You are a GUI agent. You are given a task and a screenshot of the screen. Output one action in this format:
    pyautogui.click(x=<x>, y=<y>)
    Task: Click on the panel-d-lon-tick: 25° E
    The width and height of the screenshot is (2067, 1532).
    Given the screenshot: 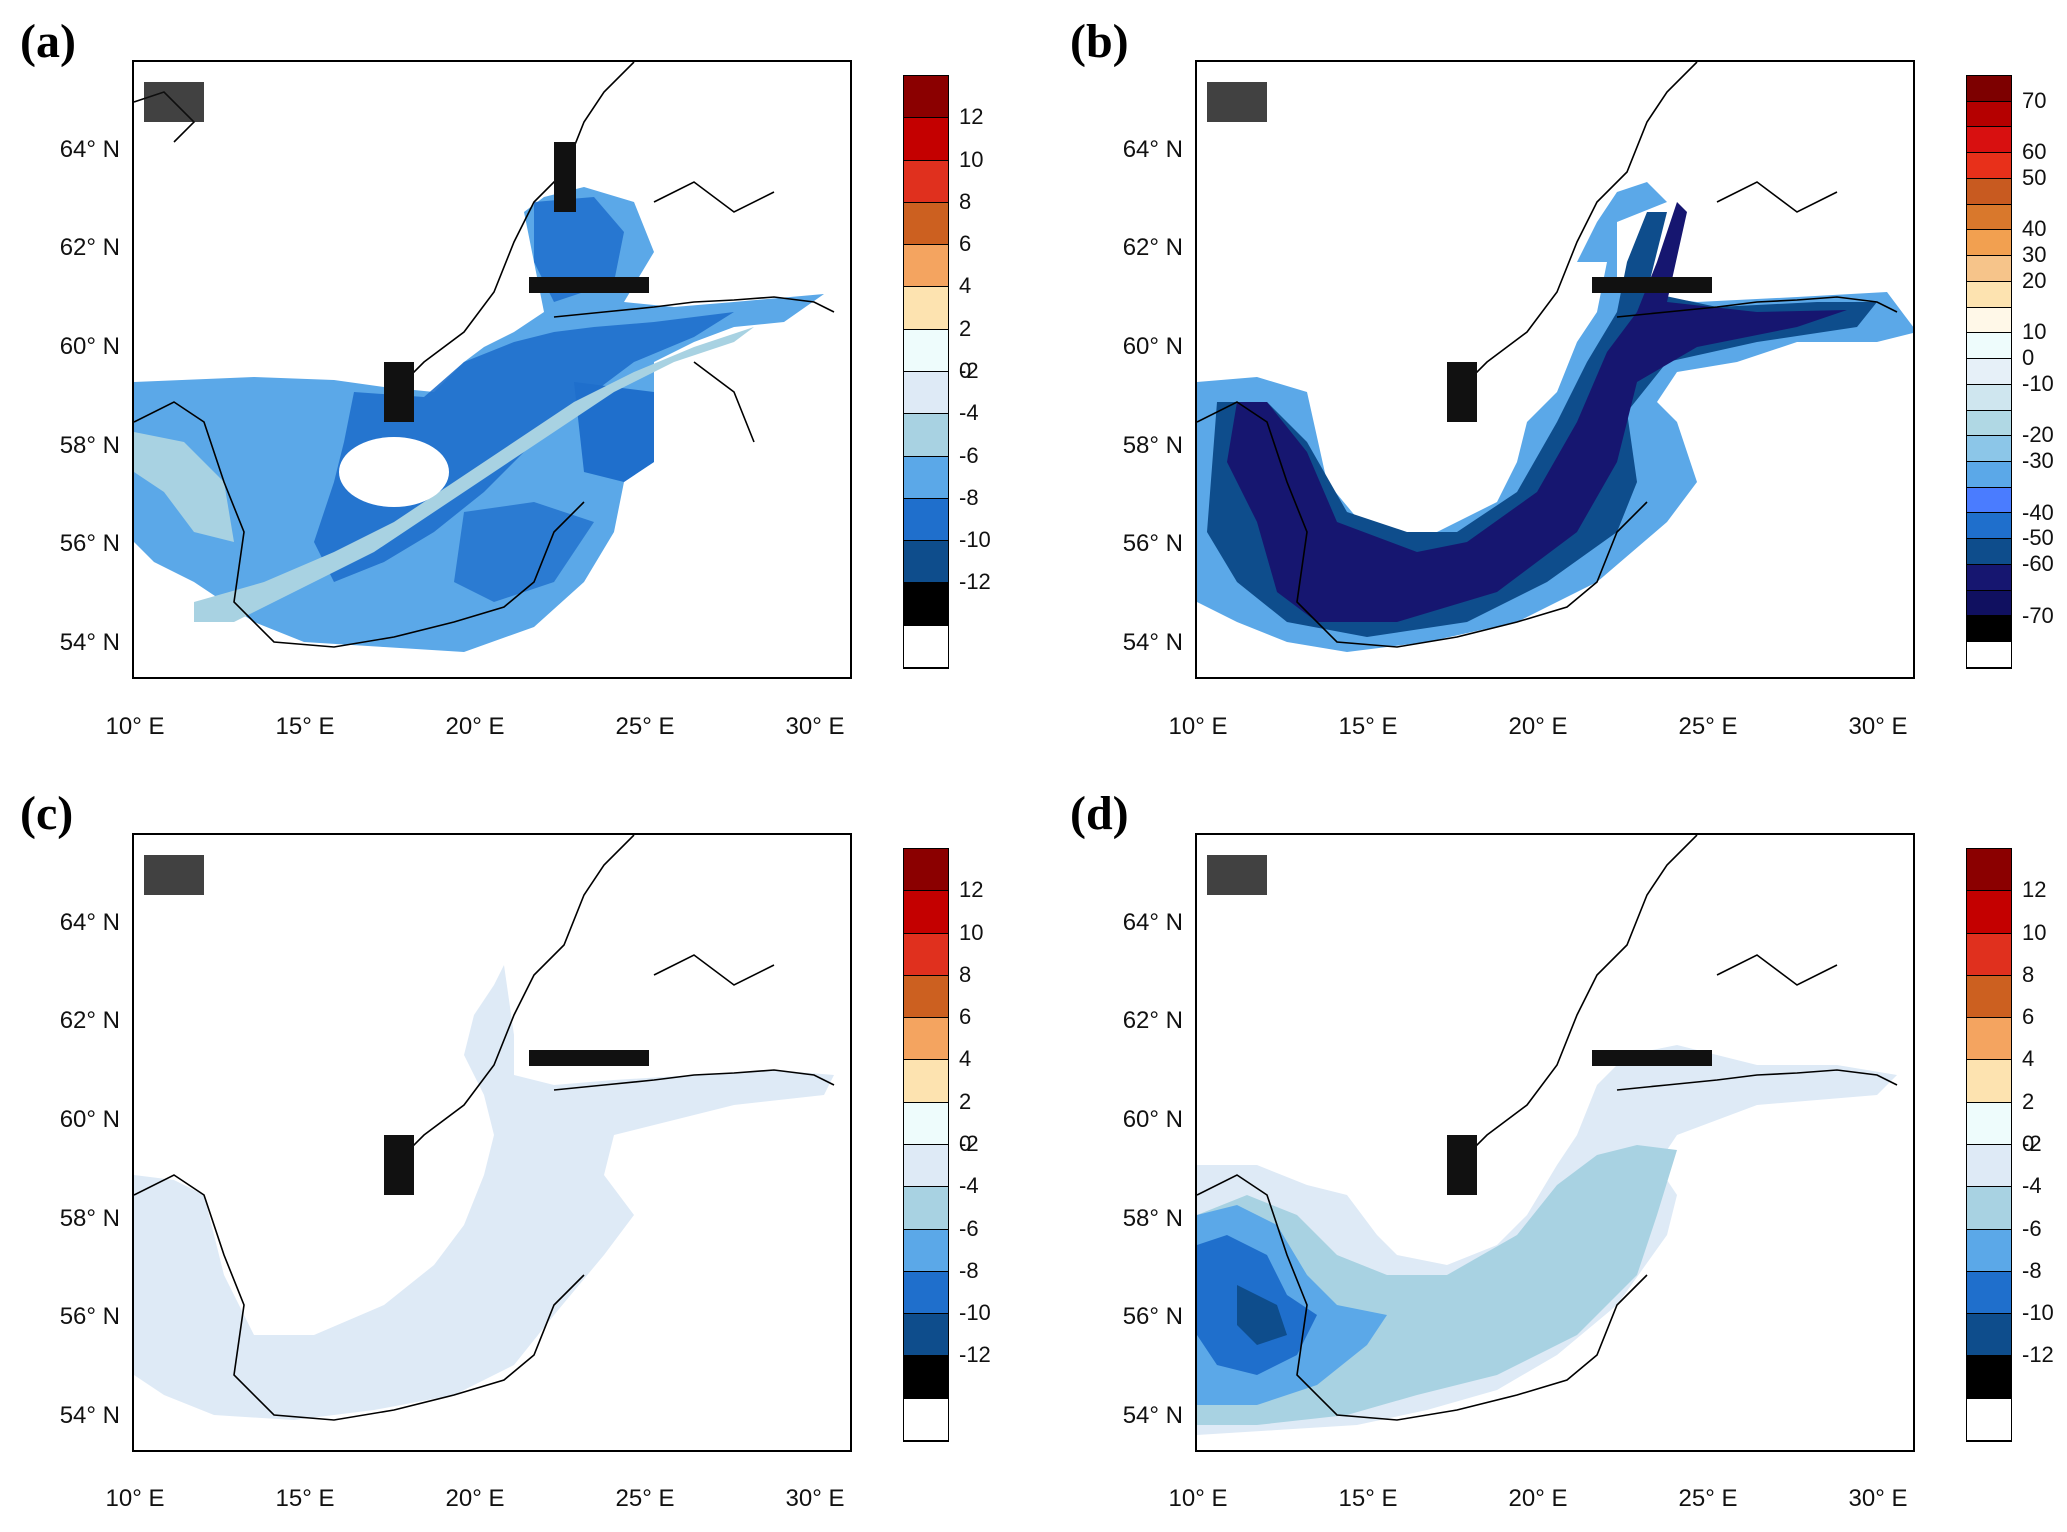 What is the action you would take?
    pyautogui.click(x=1708, y=1498)
    